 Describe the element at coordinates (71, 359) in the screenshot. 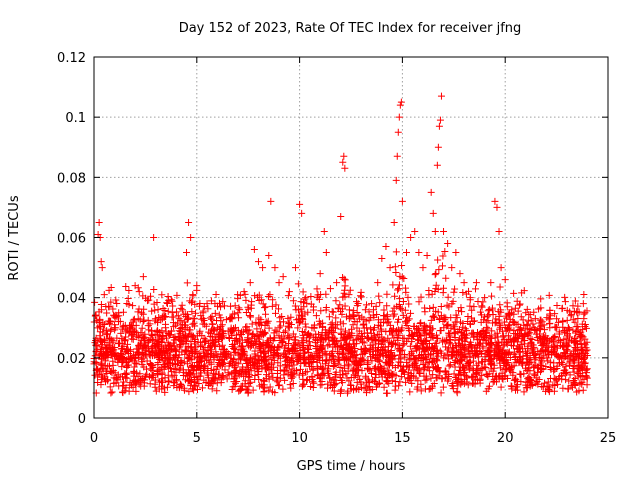

I see `y-tick-label: 0.02` at that location.